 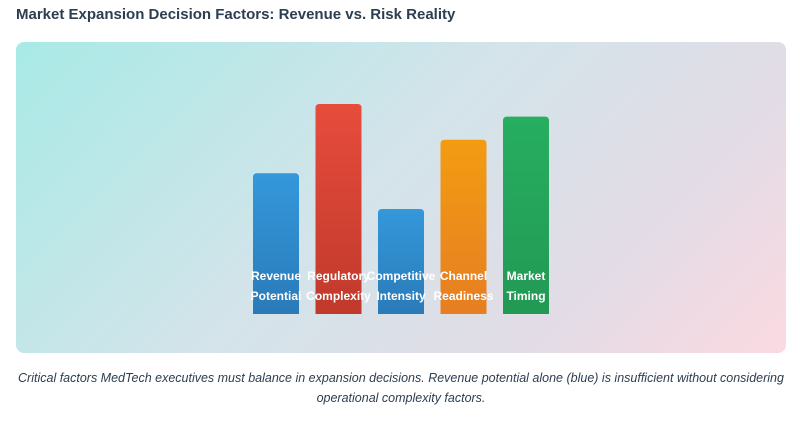 I want to click on bar-label-2: Competitive Intensity, so click(x=401, y=286).